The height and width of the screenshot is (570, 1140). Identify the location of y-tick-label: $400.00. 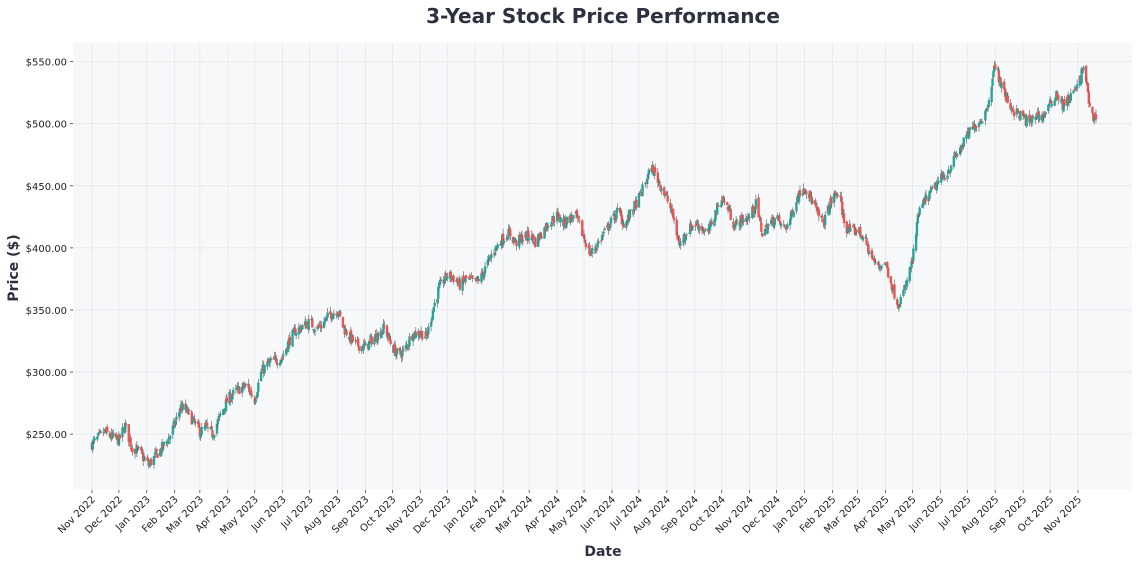
(46, 249).